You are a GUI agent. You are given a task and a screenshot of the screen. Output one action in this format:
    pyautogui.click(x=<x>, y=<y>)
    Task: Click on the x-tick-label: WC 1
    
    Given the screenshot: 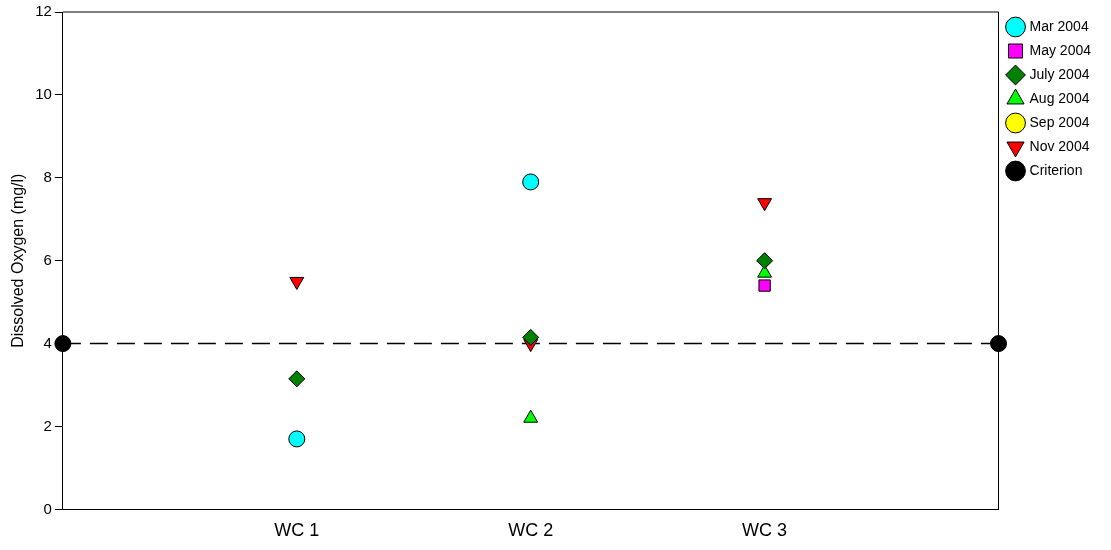 What is the action you would take?
    pyautogui.click(x=297, y=530)
    